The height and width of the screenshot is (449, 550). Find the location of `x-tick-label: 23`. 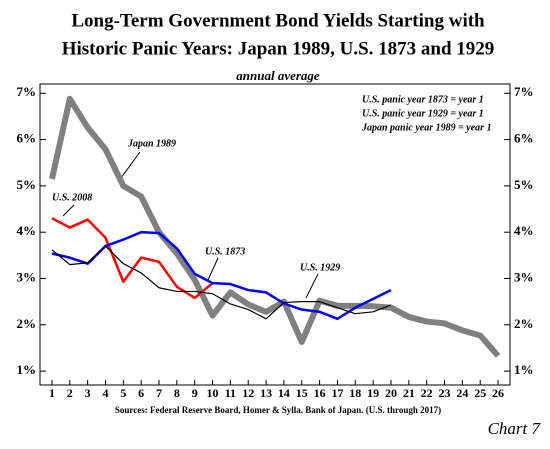

x-tick-label: 23 is located at coordinates (445, 393).